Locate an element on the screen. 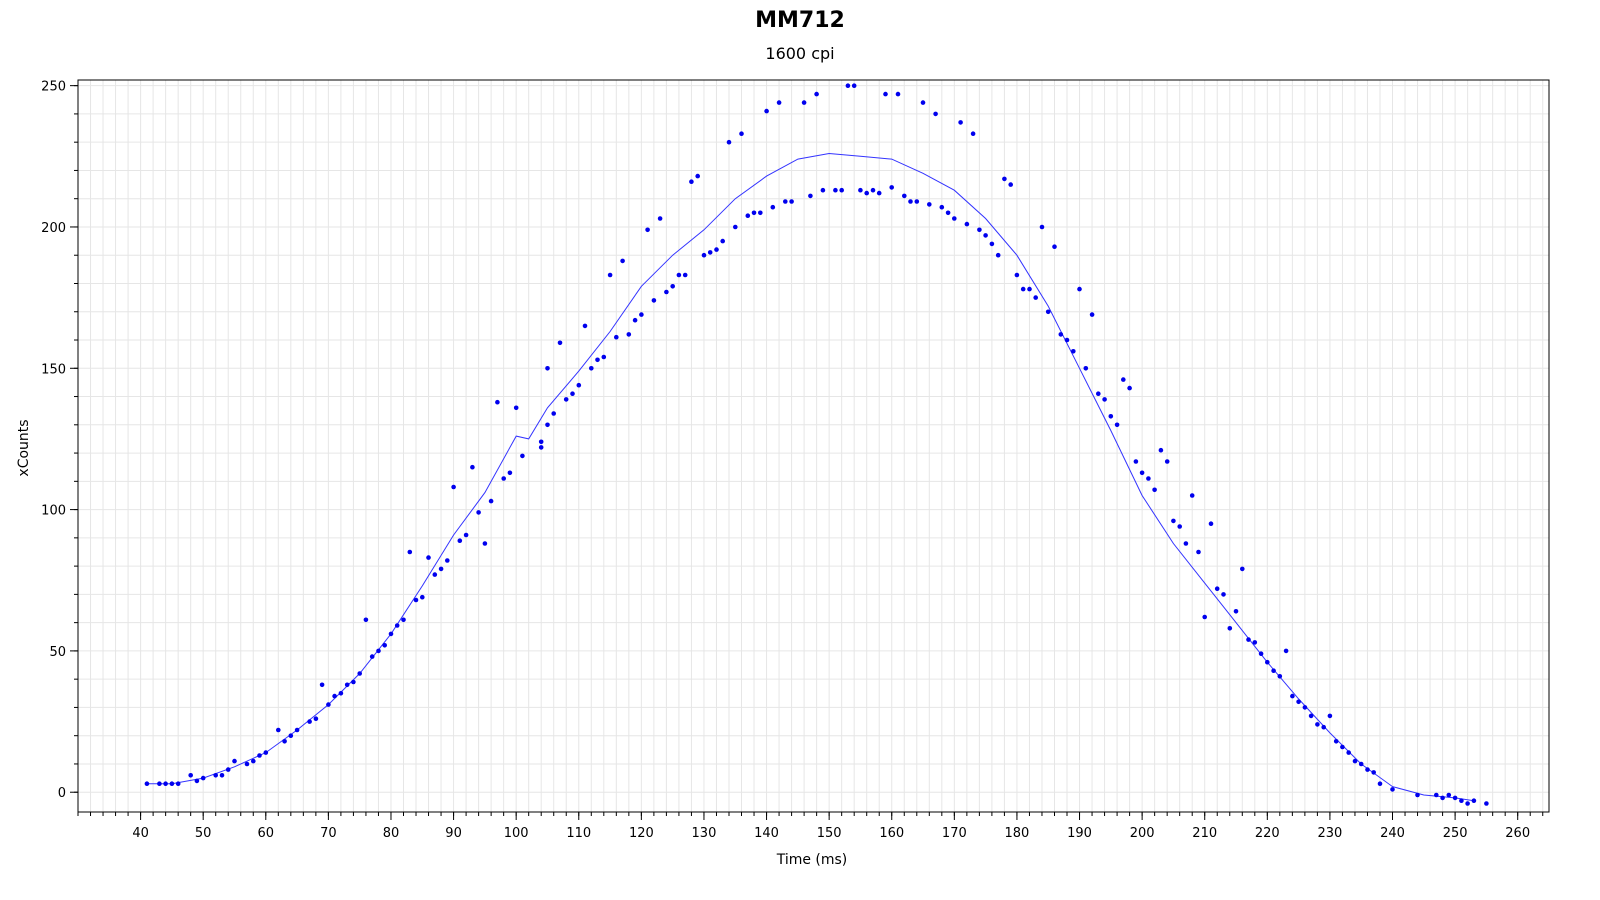  y-tick-label: 50 is located at coordinates (57, 652).